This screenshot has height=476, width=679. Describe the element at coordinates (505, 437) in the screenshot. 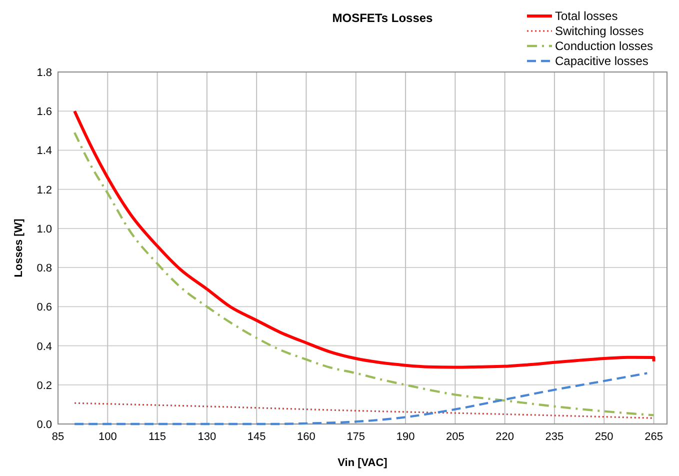

I see `x-tick-label: 220` at that location.